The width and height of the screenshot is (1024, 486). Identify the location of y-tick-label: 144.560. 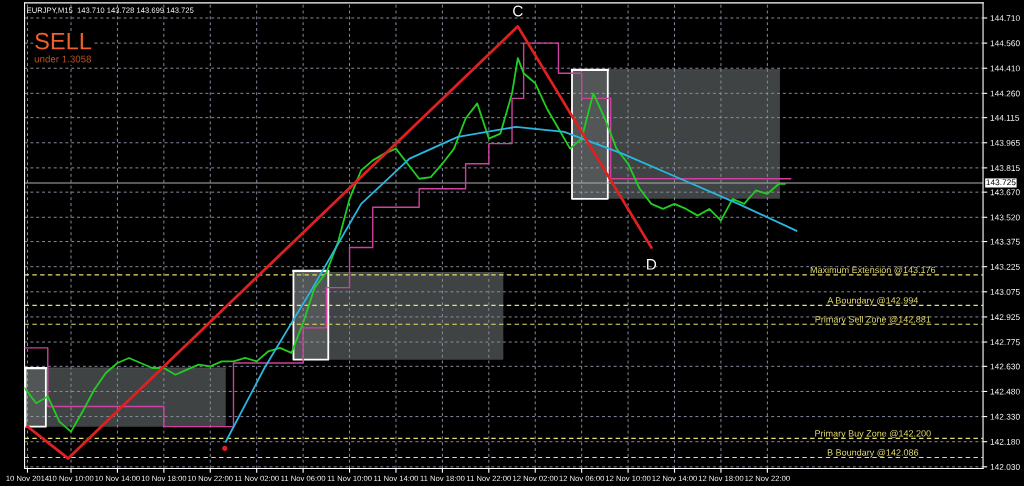
(1005, 43).